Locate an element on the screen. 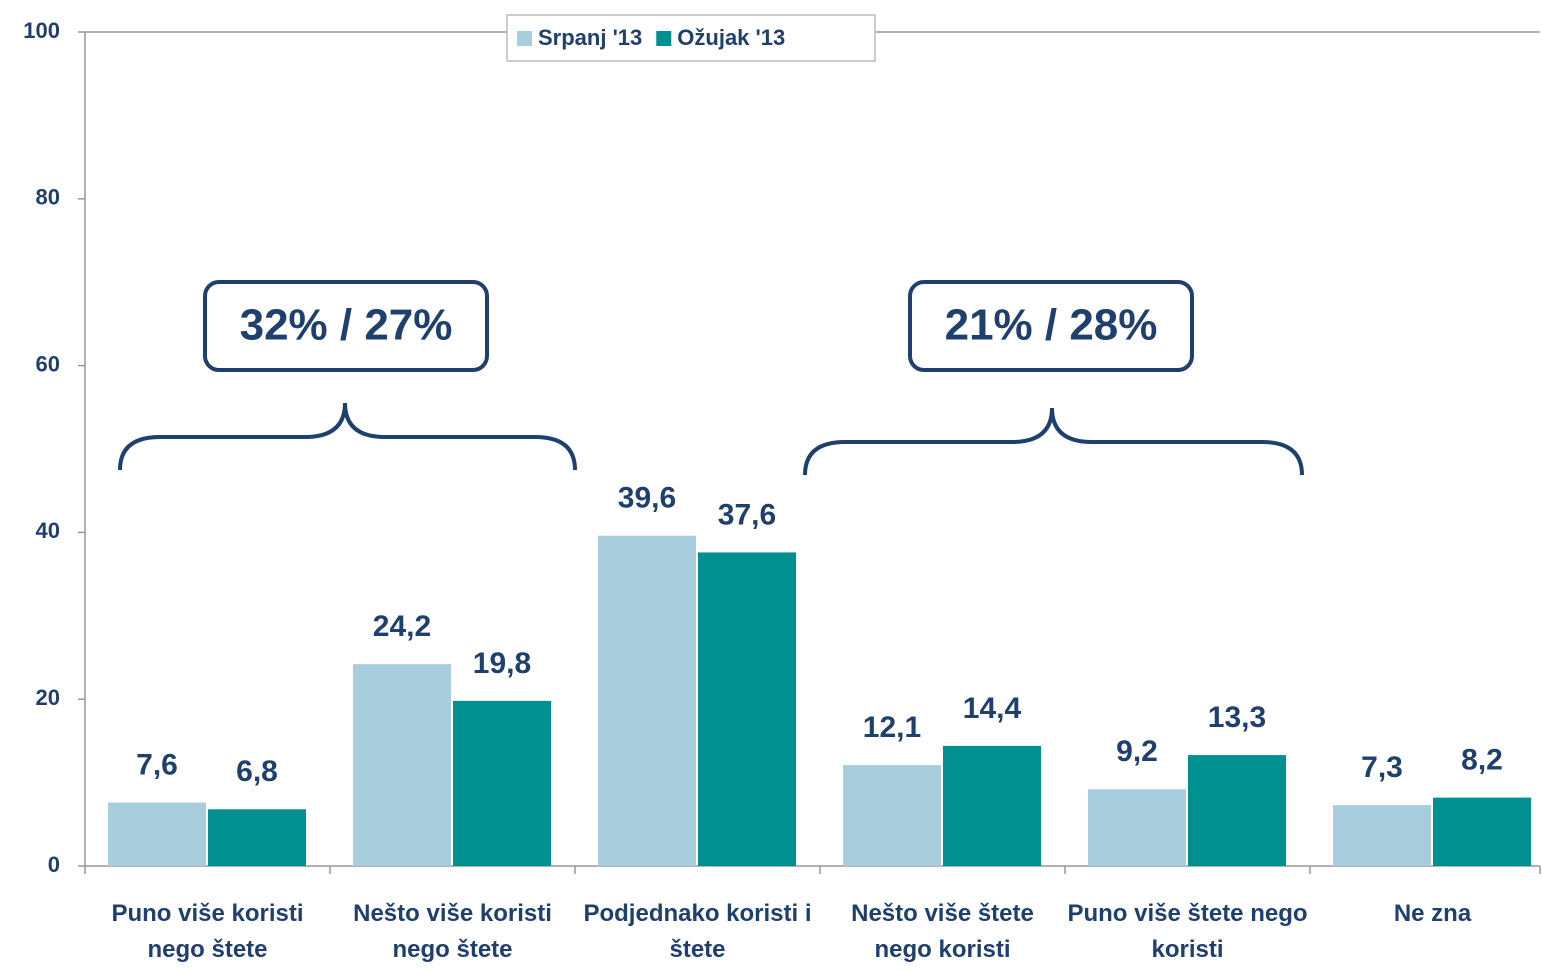 The image size is (1542, 971). y-tick-label: 0 is located at coordinates (54, 864).